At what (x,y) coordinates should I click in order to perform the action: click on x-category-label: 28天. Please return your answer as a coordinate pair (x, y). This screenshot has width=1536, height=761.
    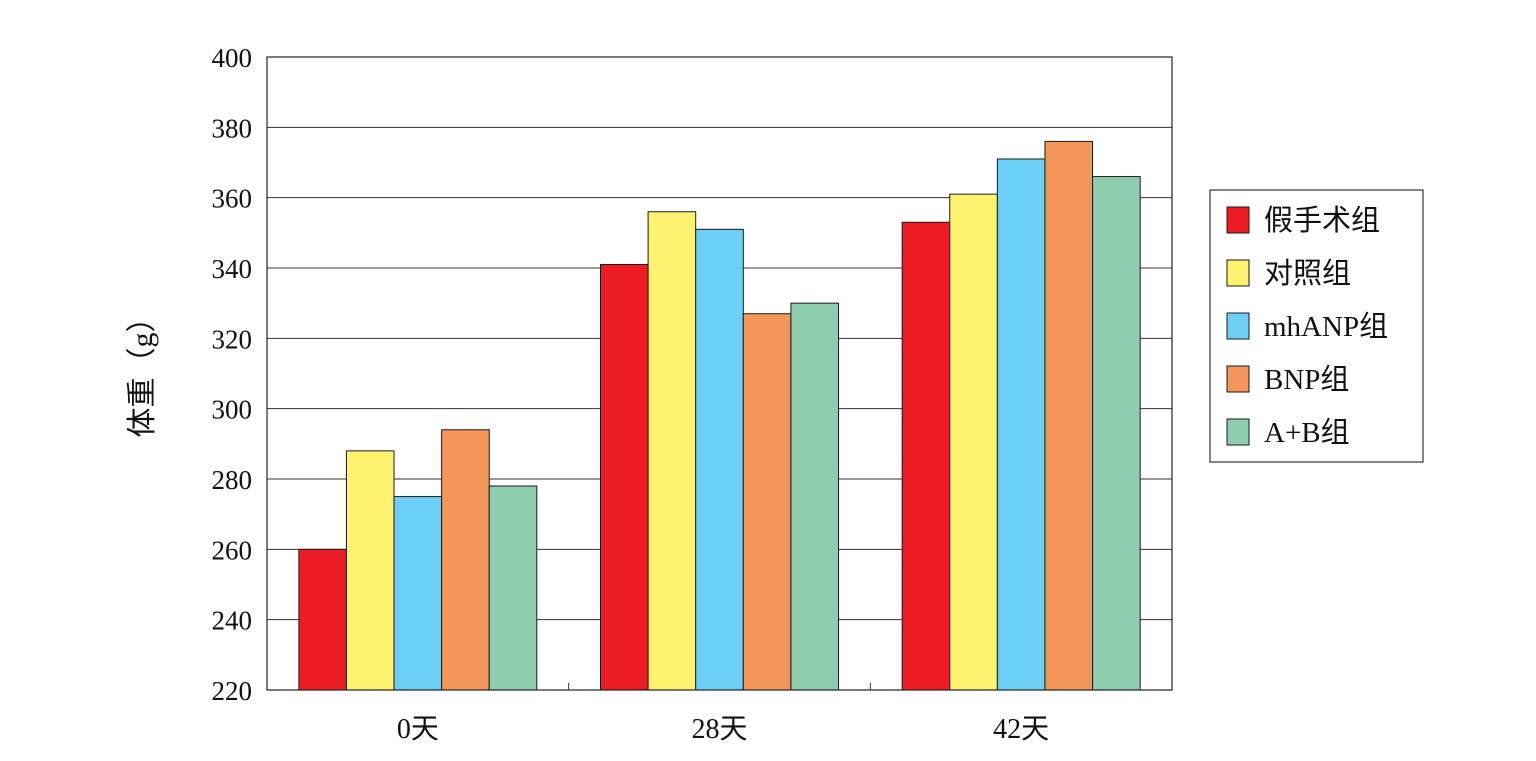
    Looking at the image, I should click on (719, 729).